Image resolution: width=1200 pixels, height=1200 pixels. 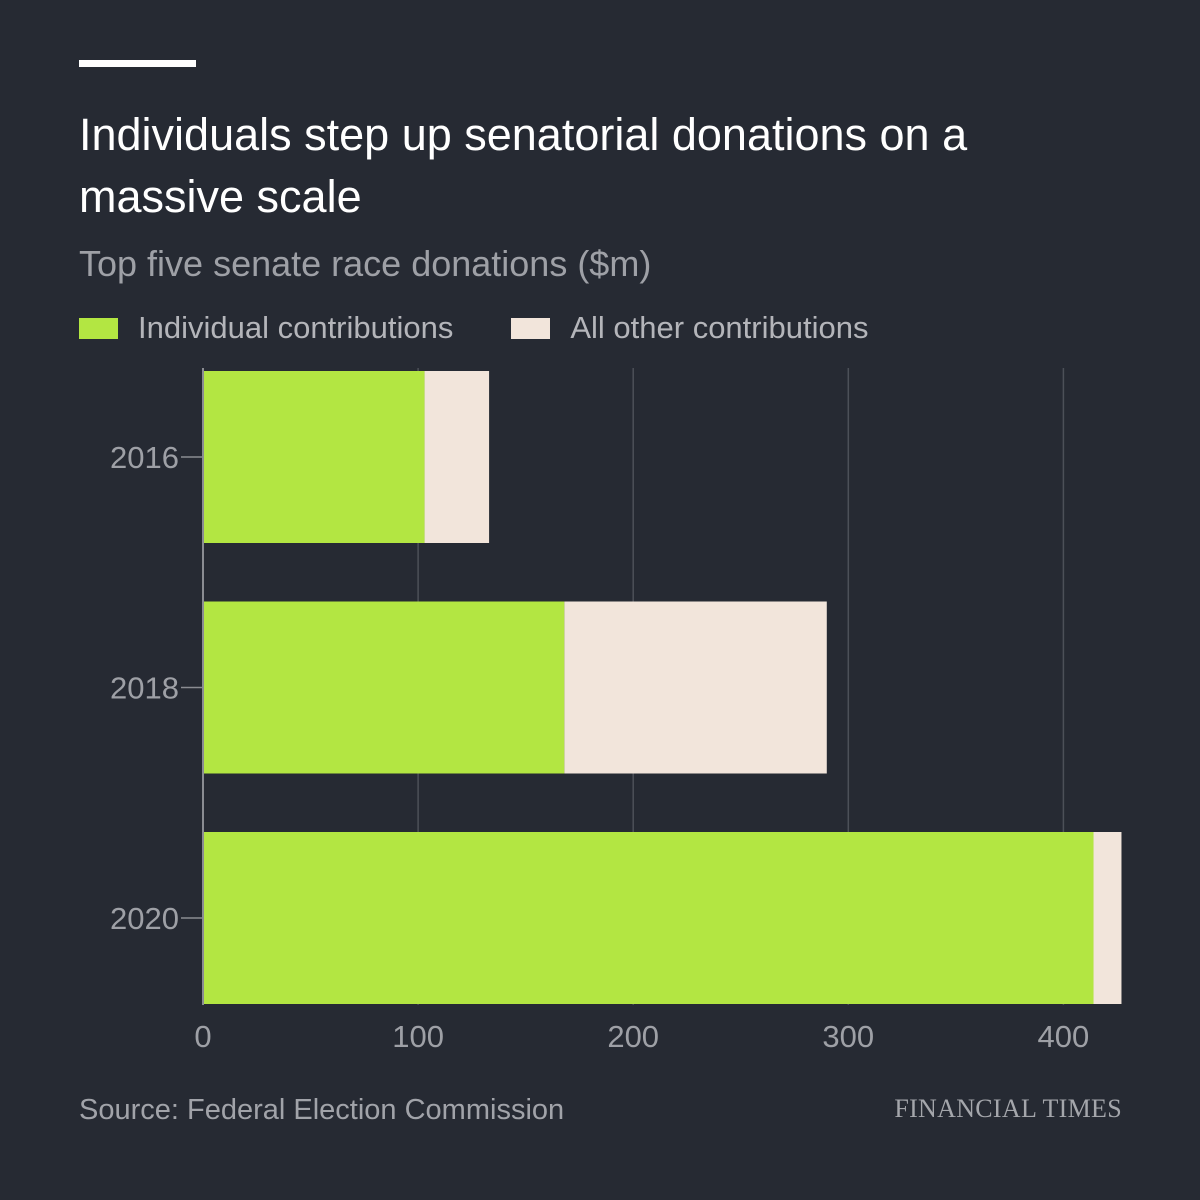 What do you see at coordinates (531, 328) in the screenshot?
I see `legend-swatch-other` at bounding box center [531, 328].